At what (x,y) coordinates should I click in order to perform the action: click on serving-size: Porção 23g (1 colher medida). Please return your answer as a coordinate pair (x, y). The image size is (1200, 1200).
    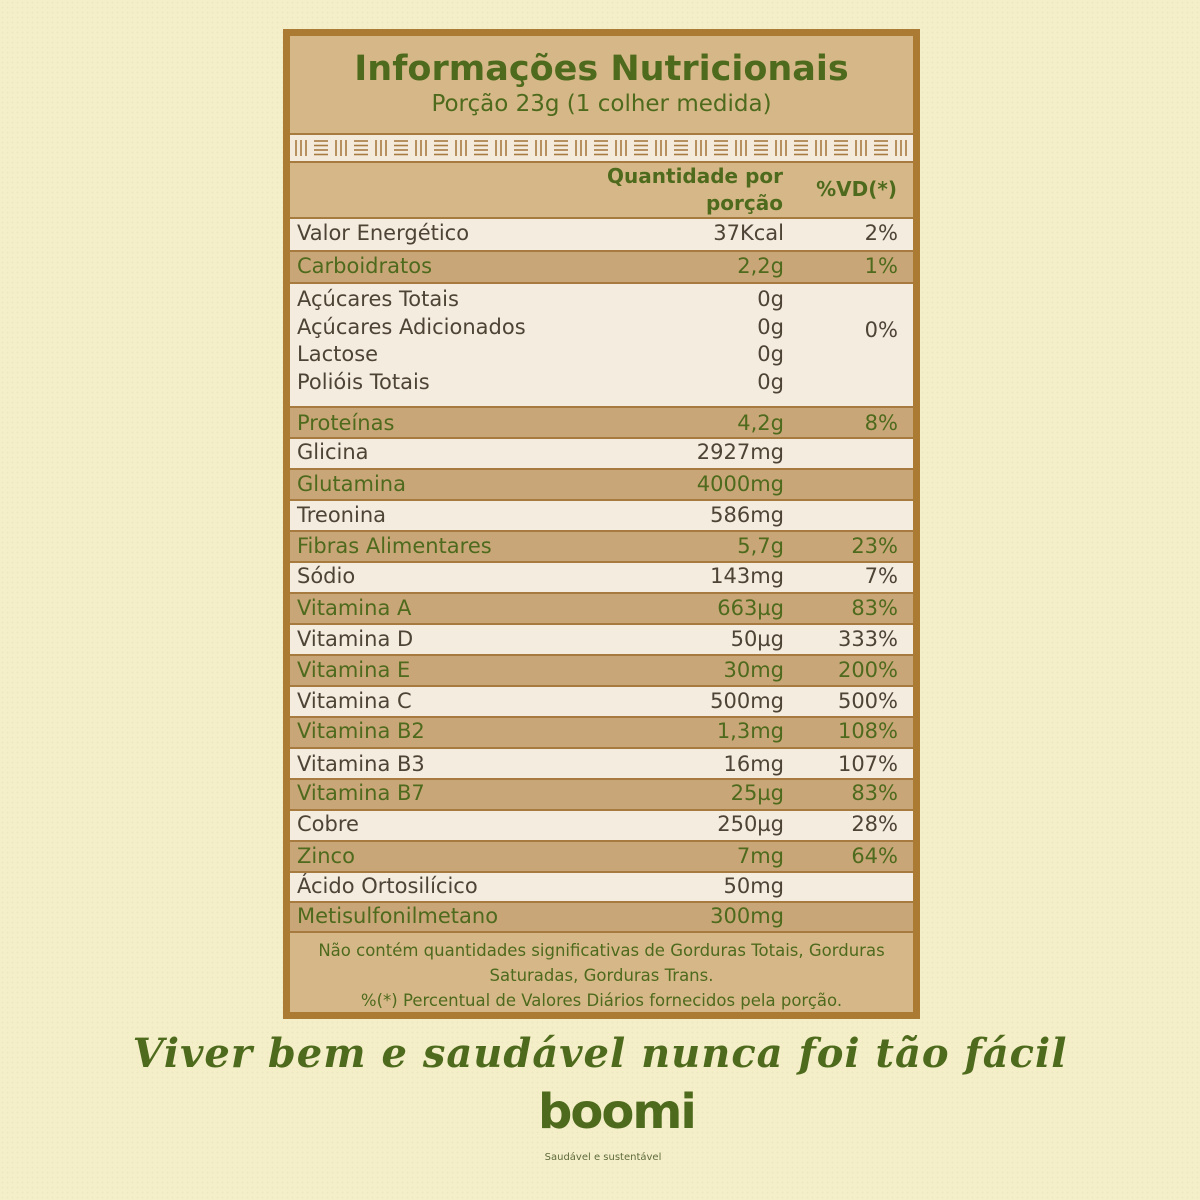
    Looking at the image, I should click on (601, 104).